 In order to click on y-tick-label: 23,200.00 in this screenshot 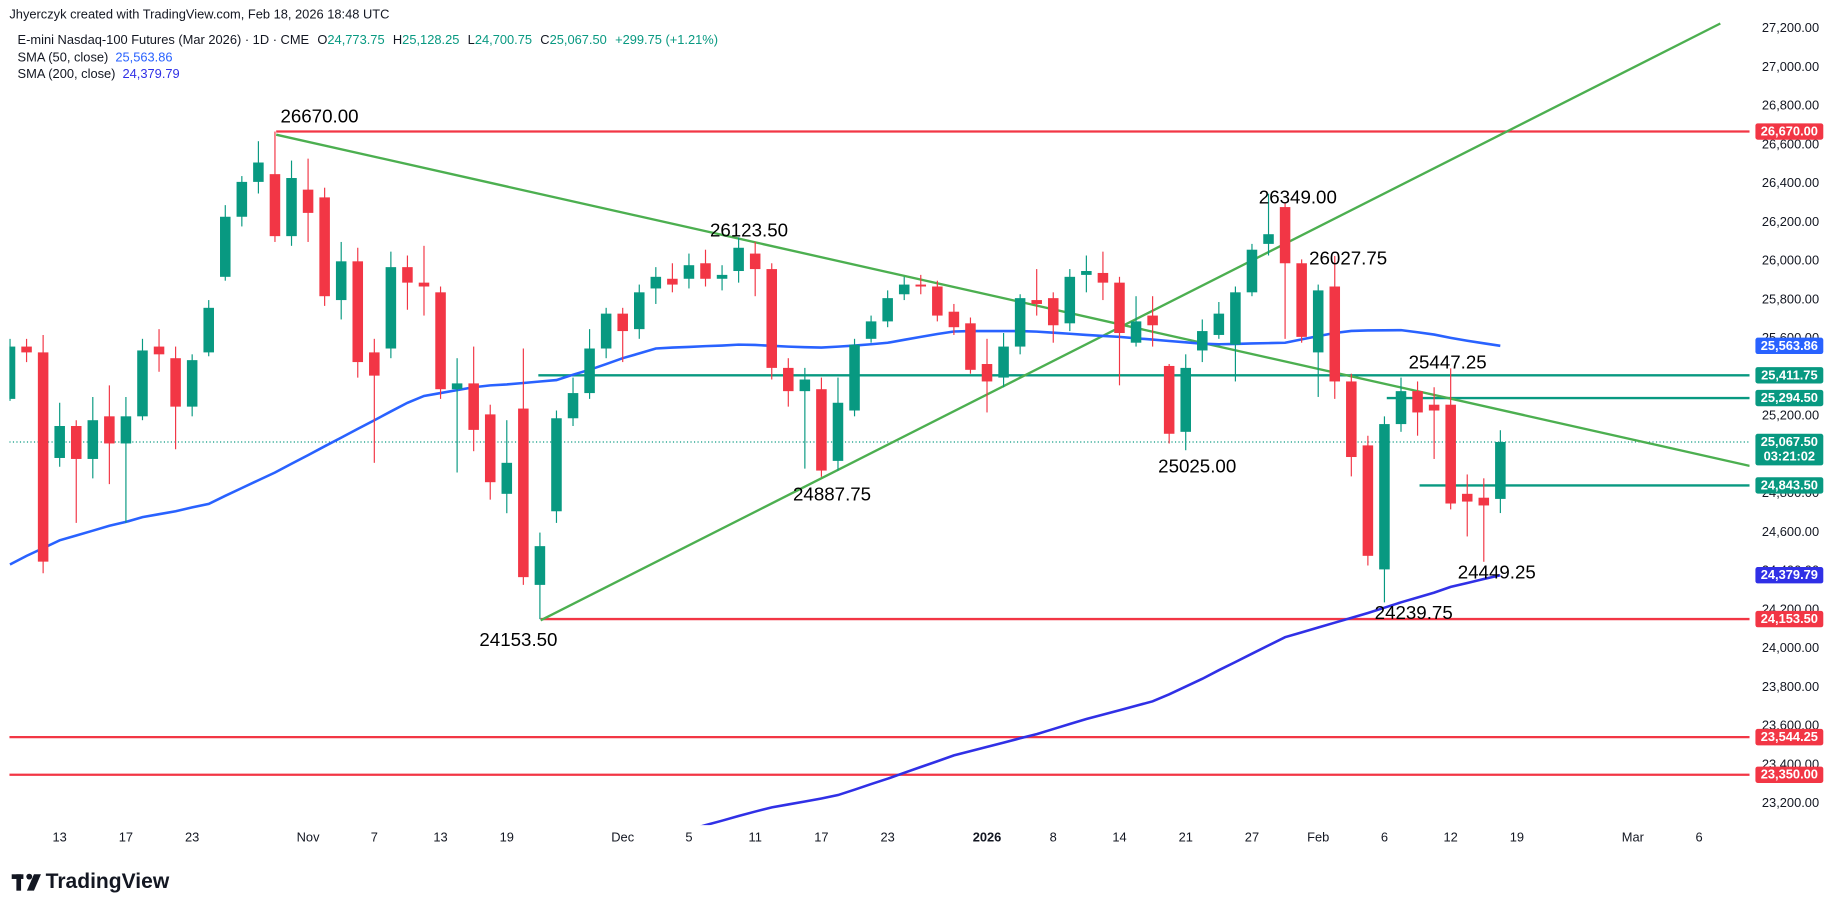, I will do `click(1790, 802)`.